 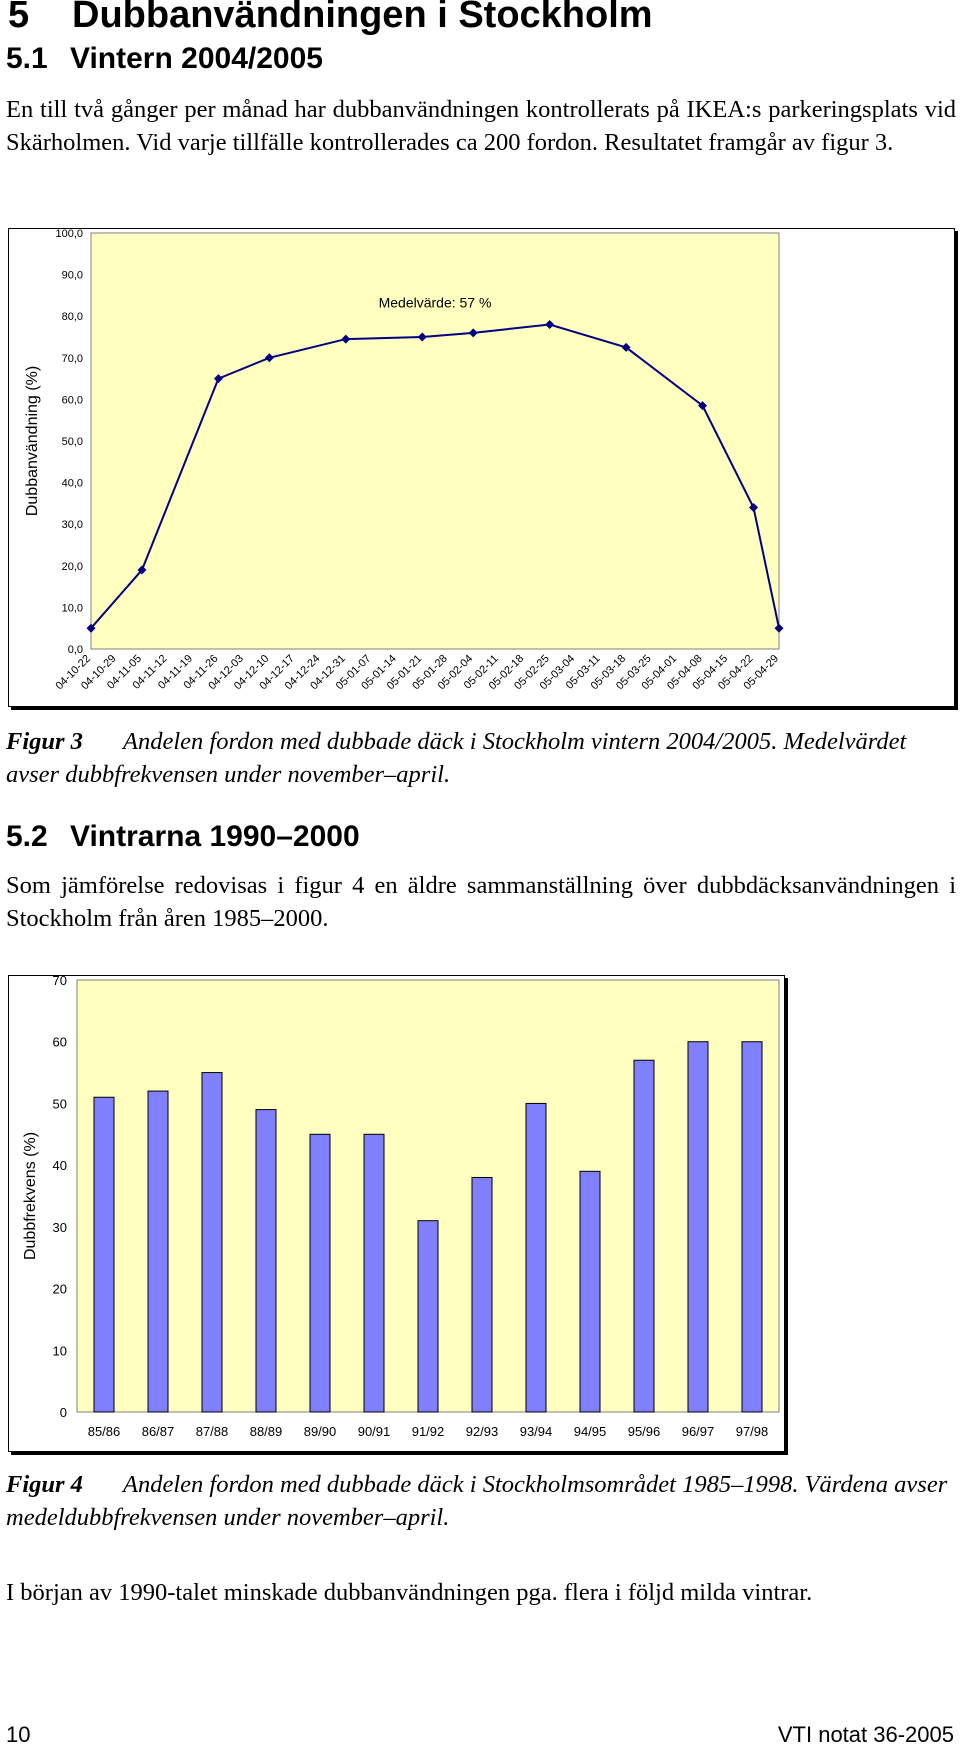 What do you see at coordinates (158, 1431) in the screenshot?
I see `x-tick-label: 86/87` at bounding box center [158, 1431].